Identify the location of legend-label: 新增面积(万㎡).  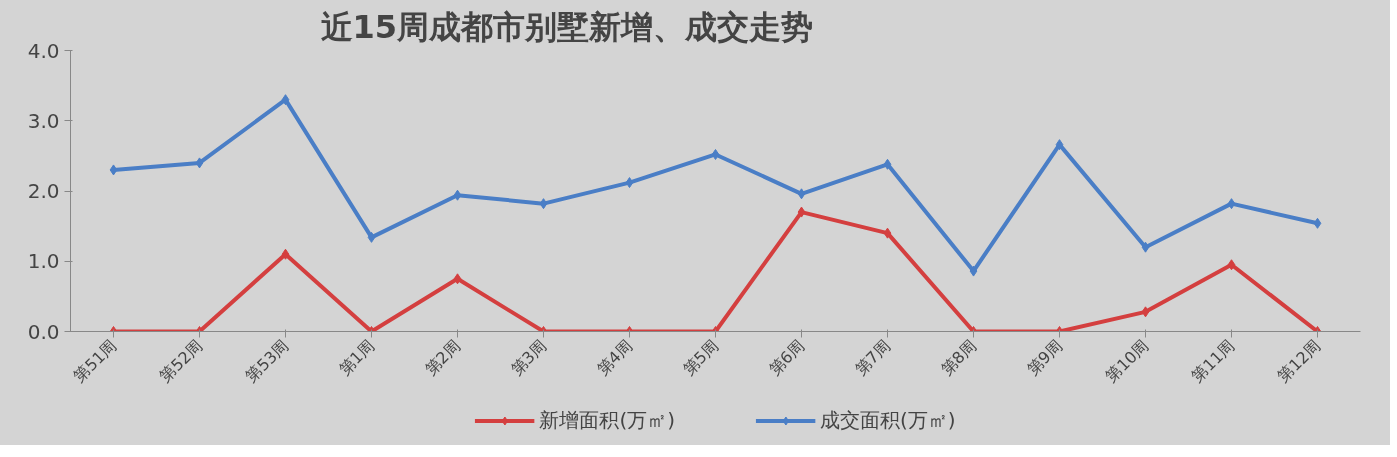
(607, 420).